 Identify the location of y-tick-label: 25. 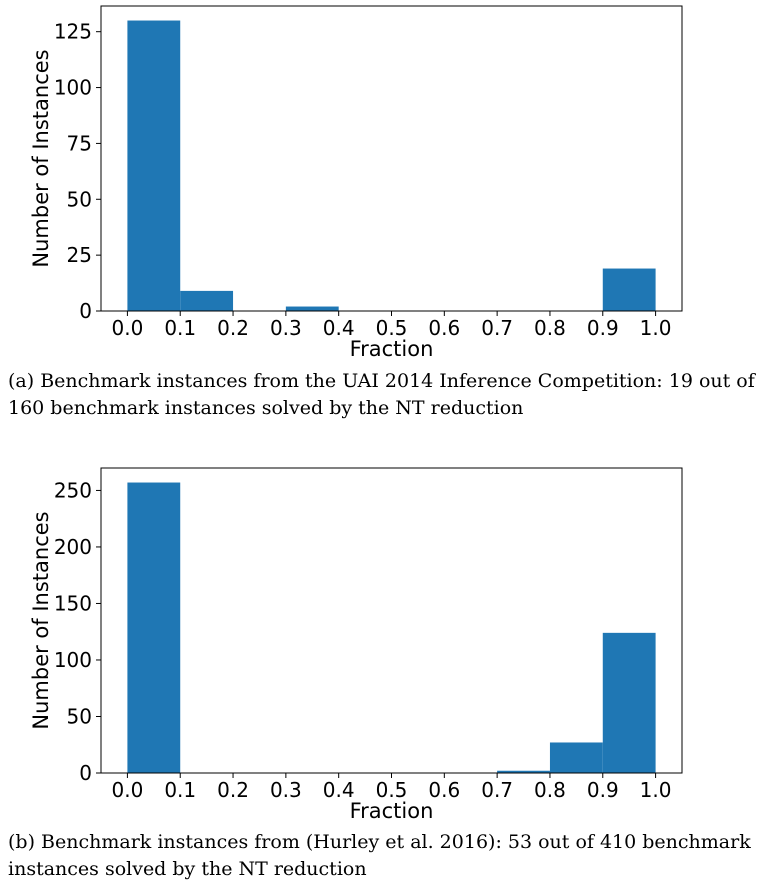
(79, 255).